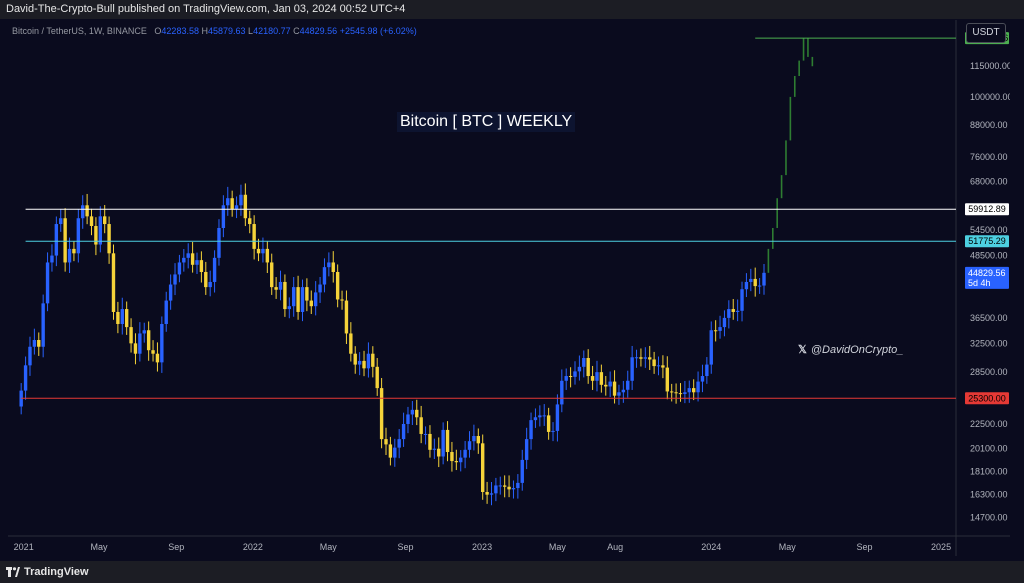 Image resolution: width=1024 pixels, height=583 pixels. Describe the element at coordinates (615, 547) in the screenshot. I see `x-tick-label: Aug` at that location.